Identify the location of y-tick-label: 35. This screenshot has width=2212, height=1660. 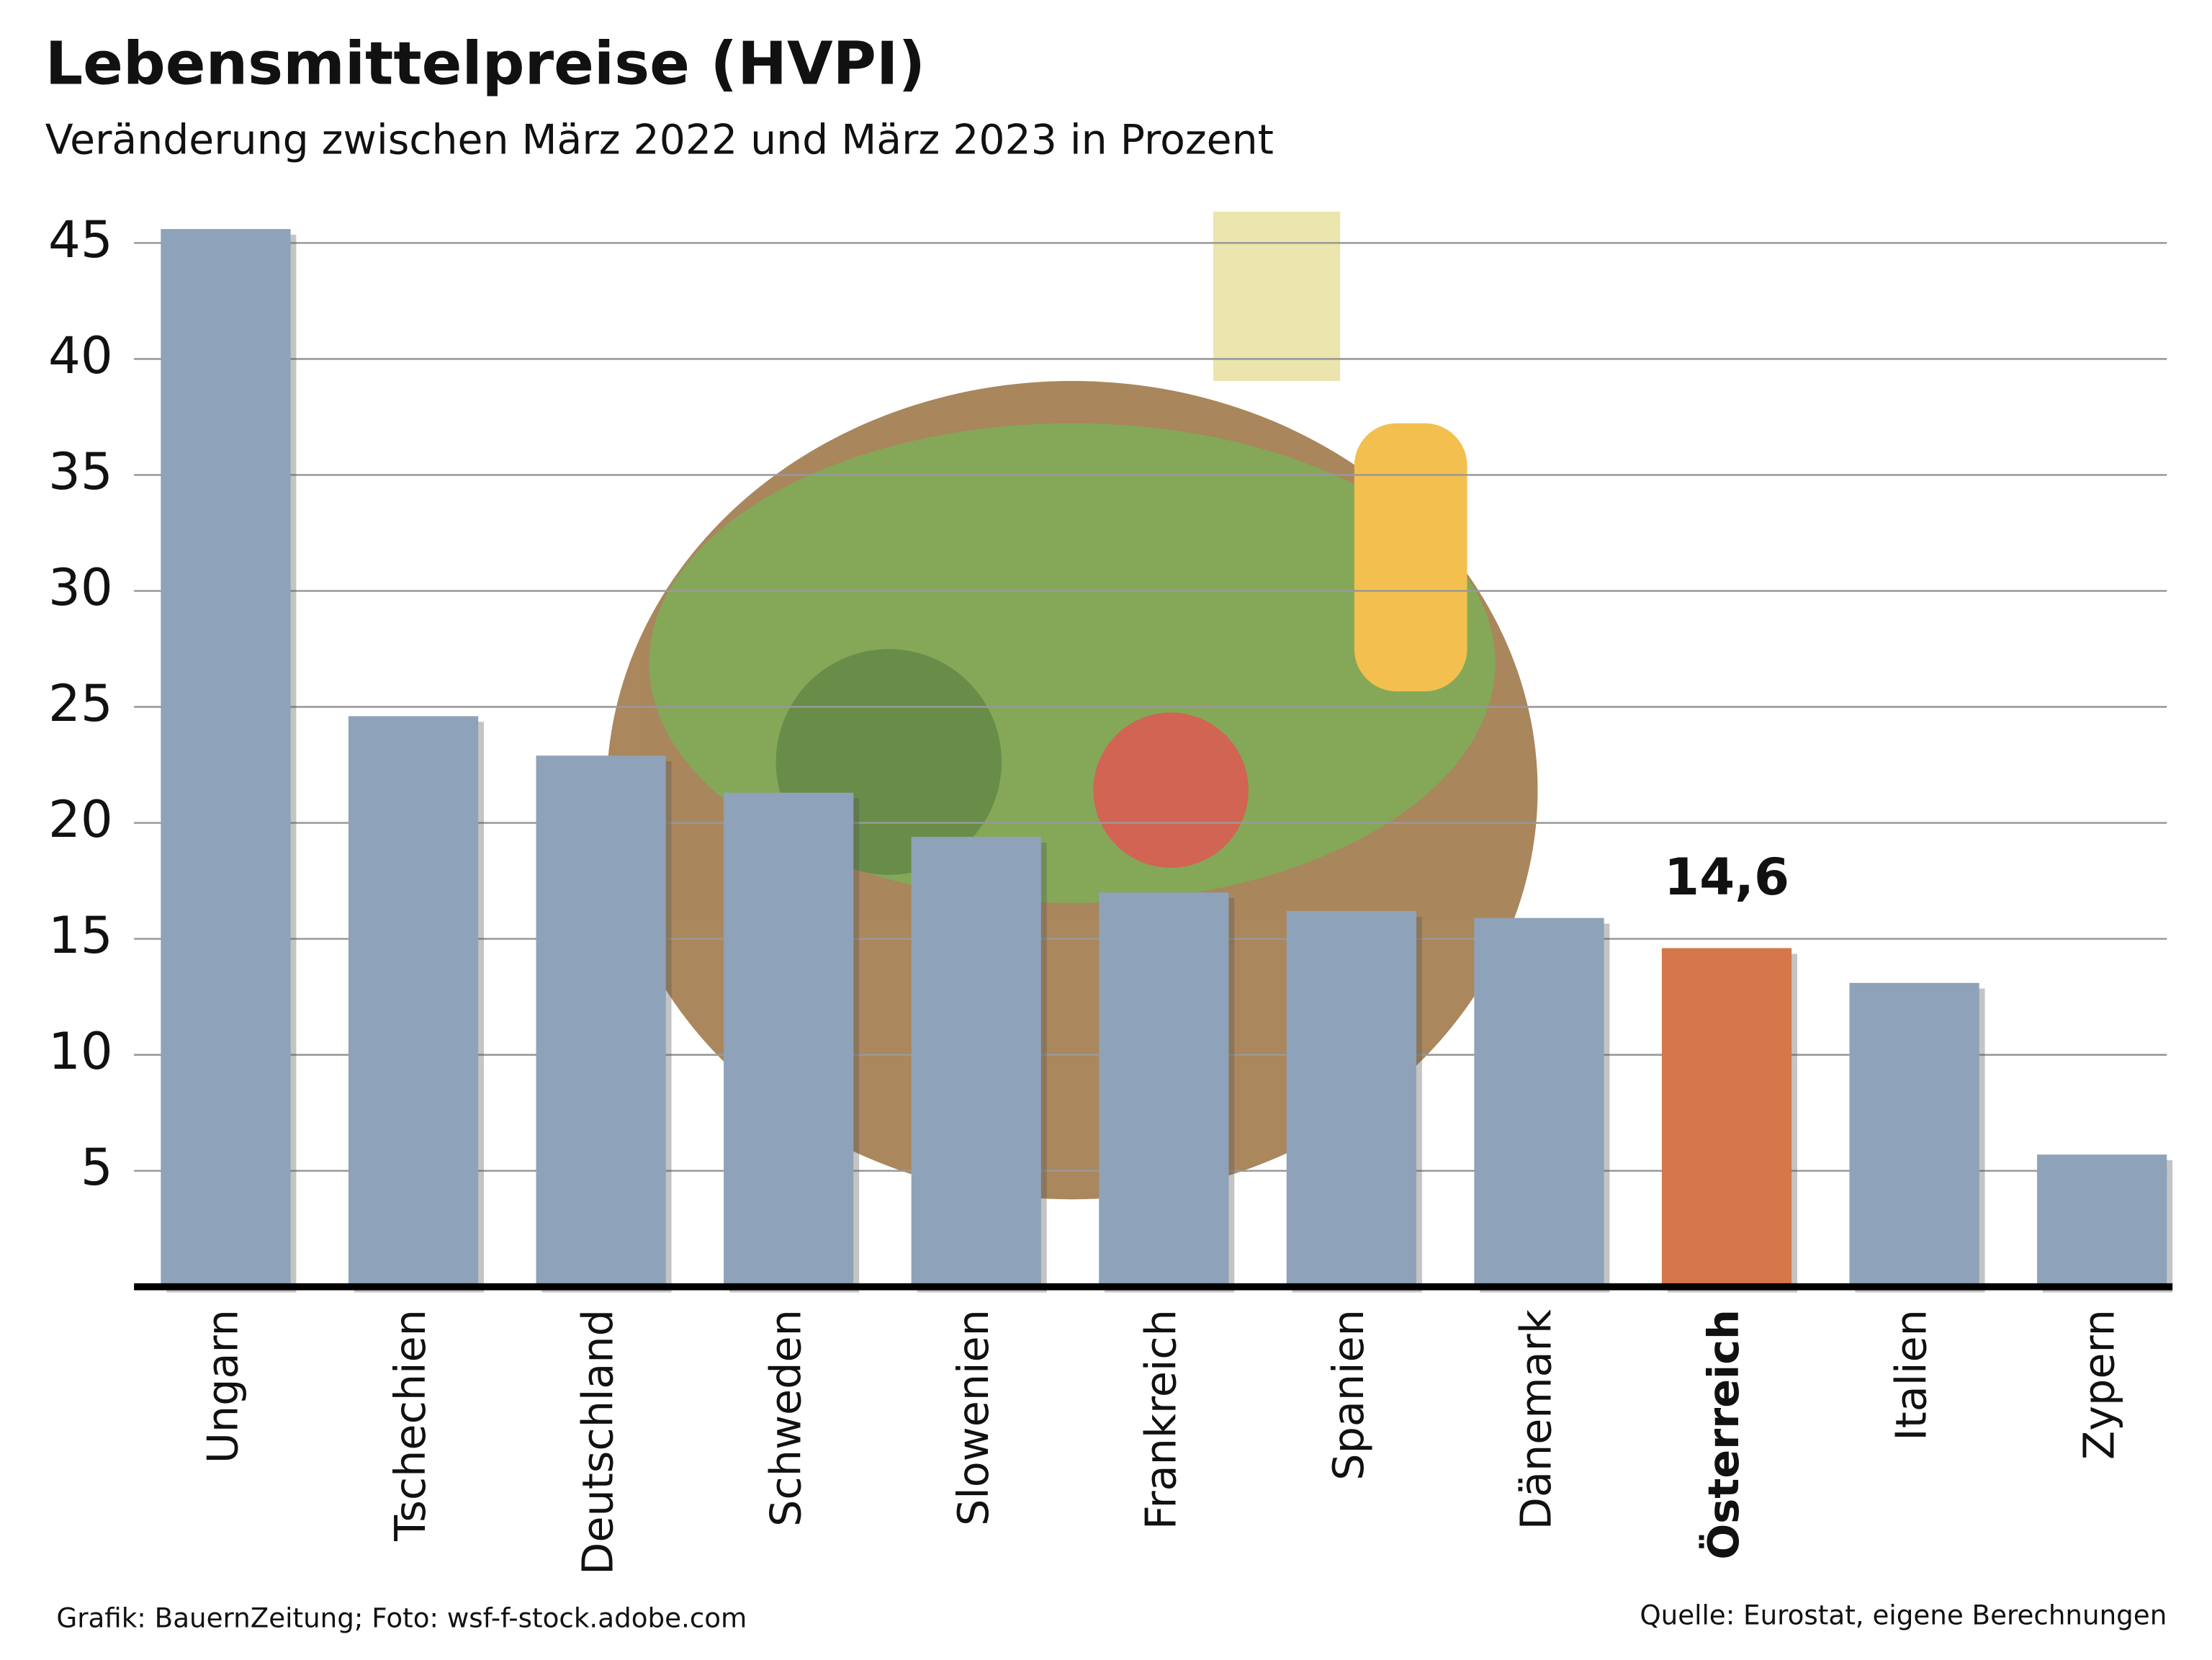
(80, 471).